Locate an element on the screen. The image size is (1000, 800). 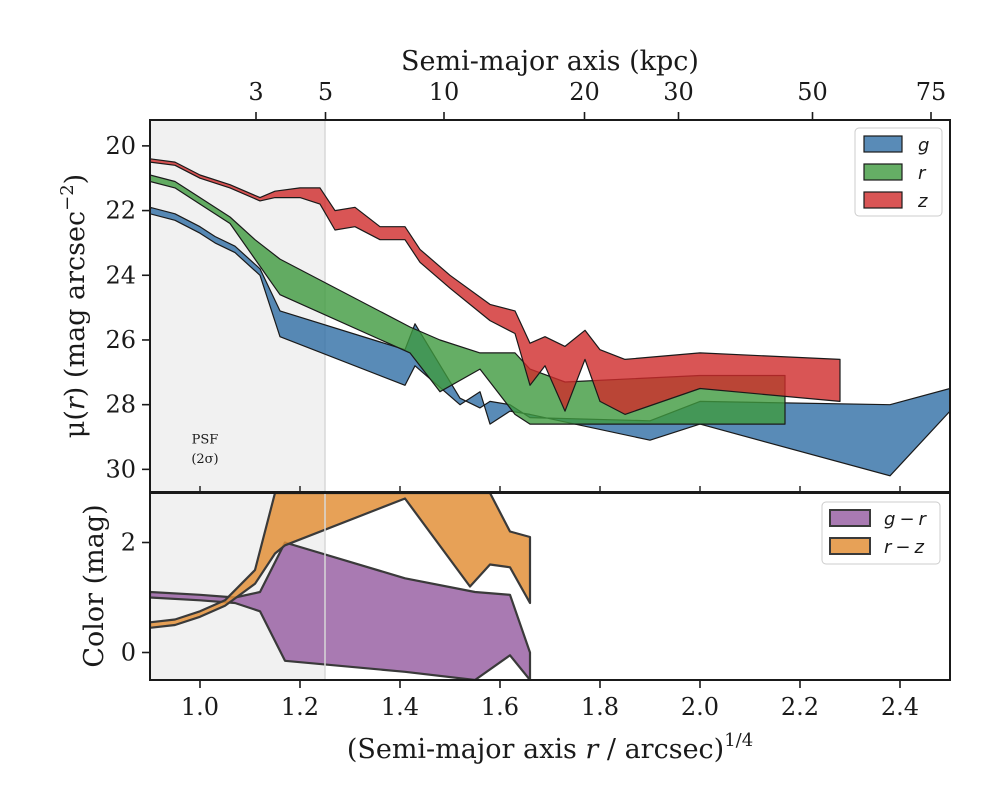
xtick-label: 1.4 is located at coordinates (400, 707).